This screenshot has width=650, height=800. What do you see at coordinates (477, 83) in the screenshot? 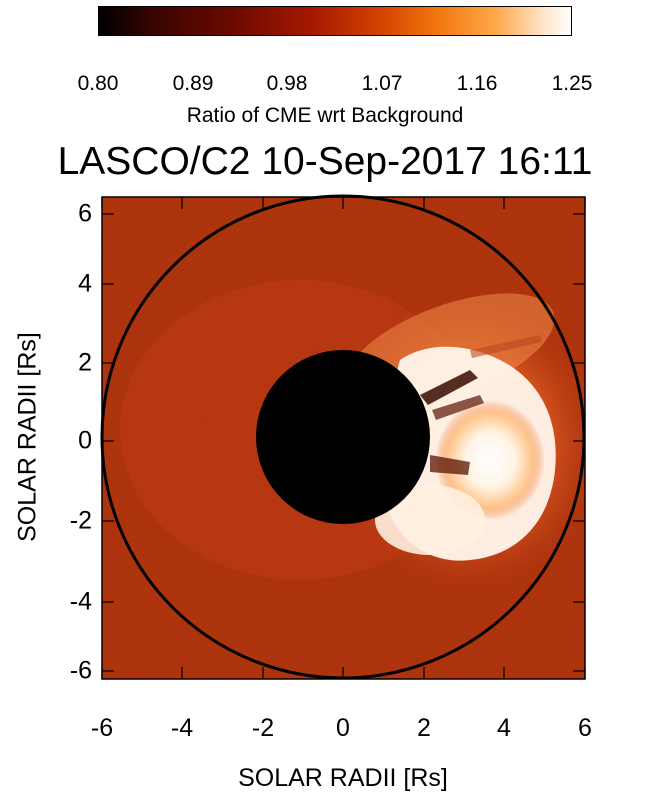
I see `colorbar-tick: 1.16` at bounding box center [477, 83].